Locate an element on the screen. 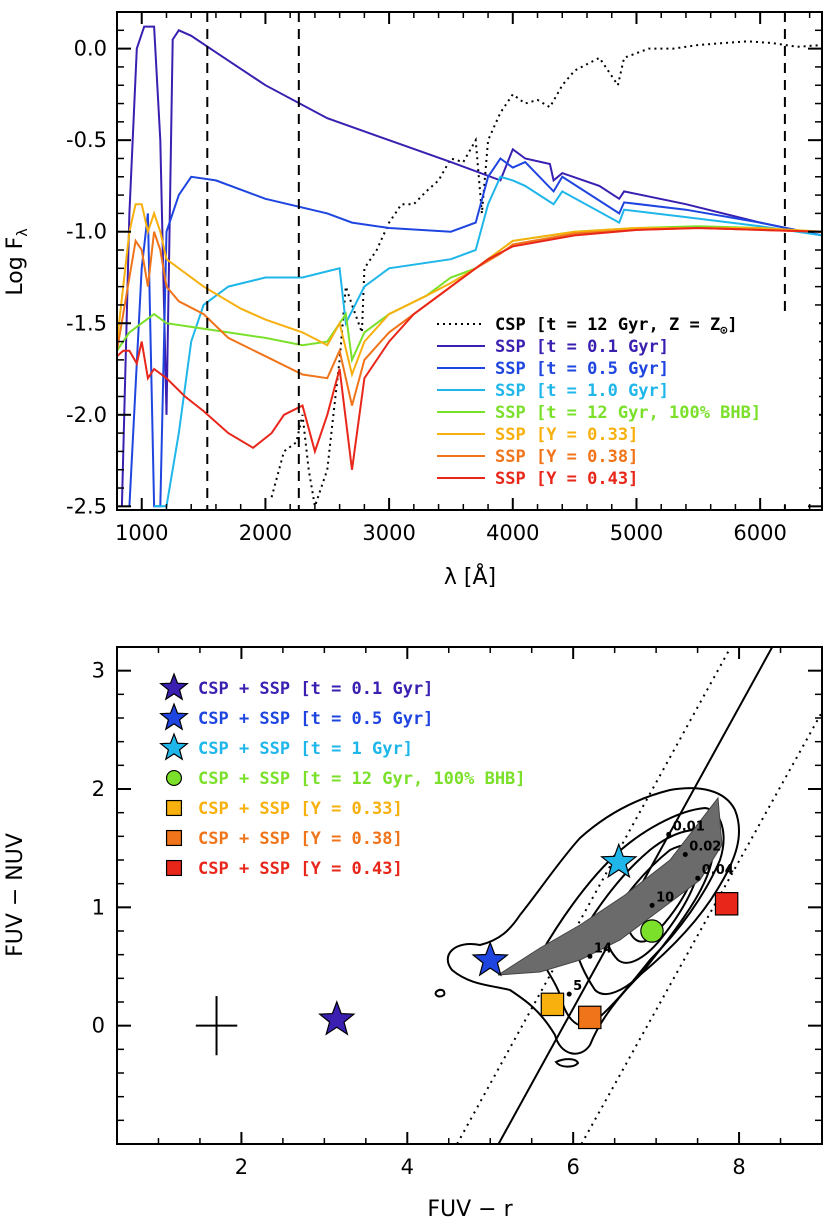 The width and height of the screenshot is (830, 1224). x-tick-label: 8 is located at coordinates (738, 1167).